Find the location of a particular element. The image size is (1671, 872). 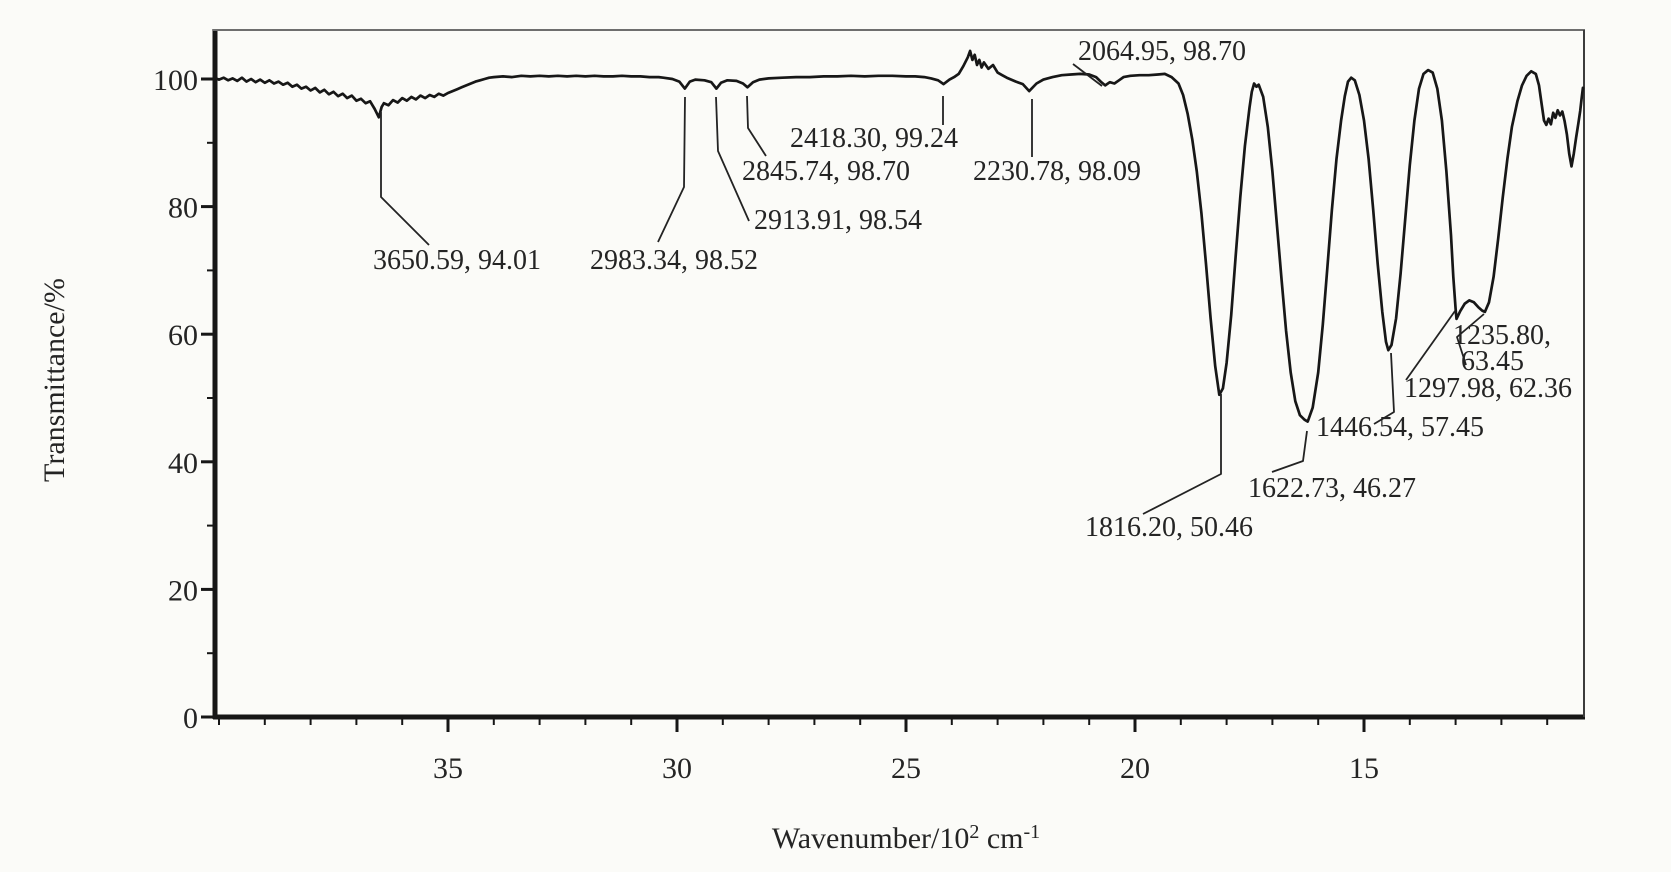

peak-annotation: 2913.91, 98.54 is located at coordinates (818, 166).